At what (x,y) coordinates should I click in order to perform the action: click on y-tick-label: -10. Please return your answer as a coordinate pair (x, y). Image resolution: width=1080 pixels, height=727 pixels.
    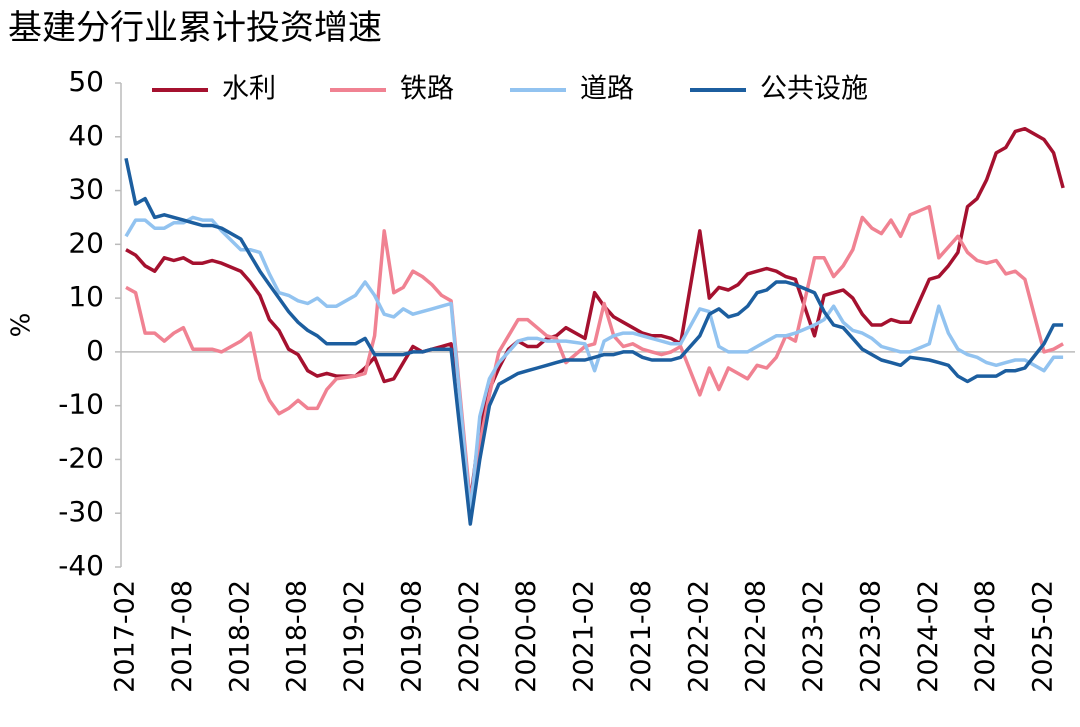
    Looking at the image, I should click on (81, 404).